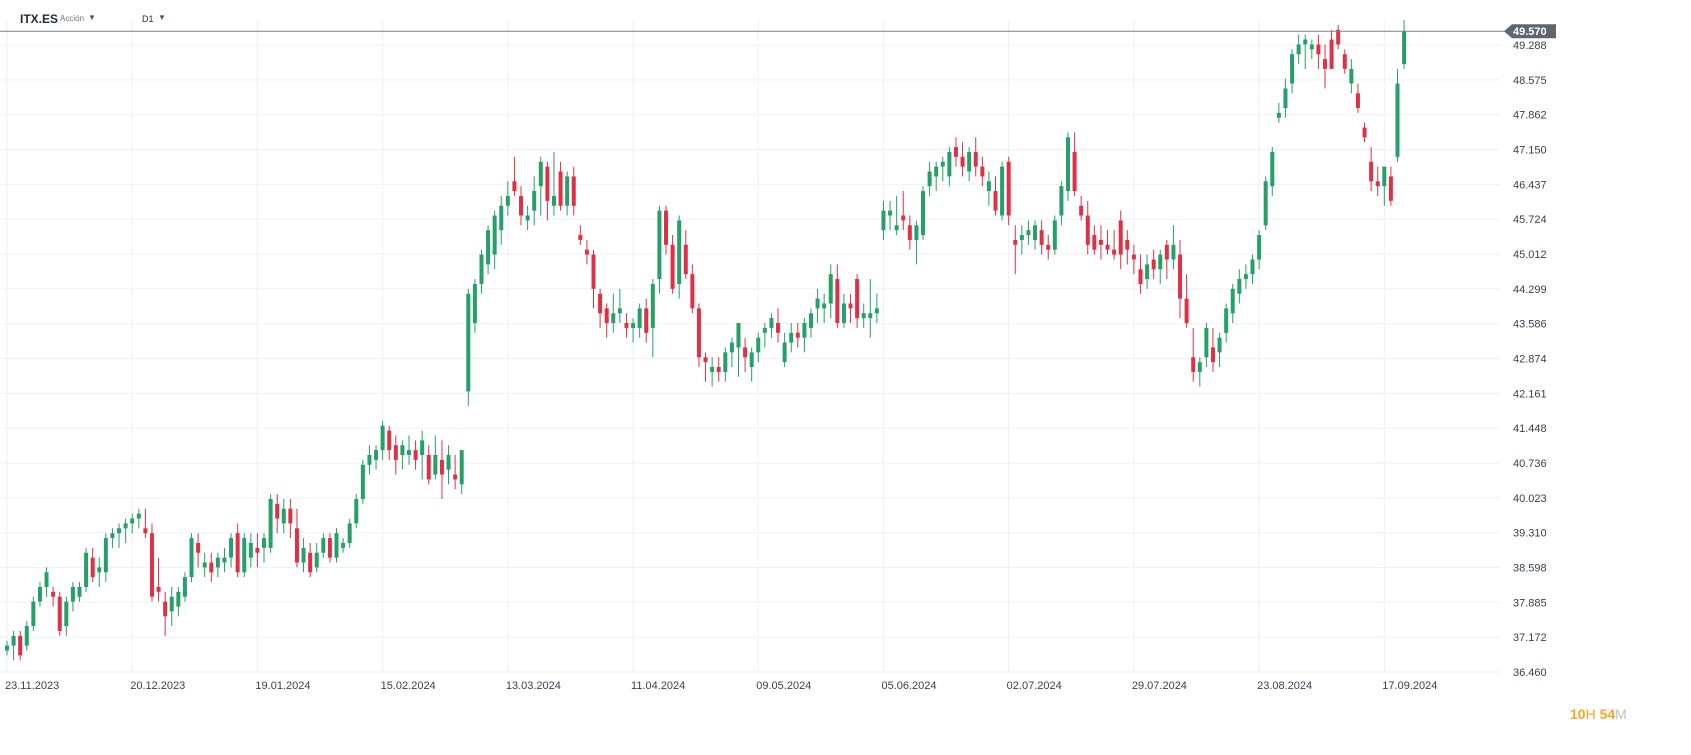  I want to click on y-tick-label: 42.874, so click(1530, 360).